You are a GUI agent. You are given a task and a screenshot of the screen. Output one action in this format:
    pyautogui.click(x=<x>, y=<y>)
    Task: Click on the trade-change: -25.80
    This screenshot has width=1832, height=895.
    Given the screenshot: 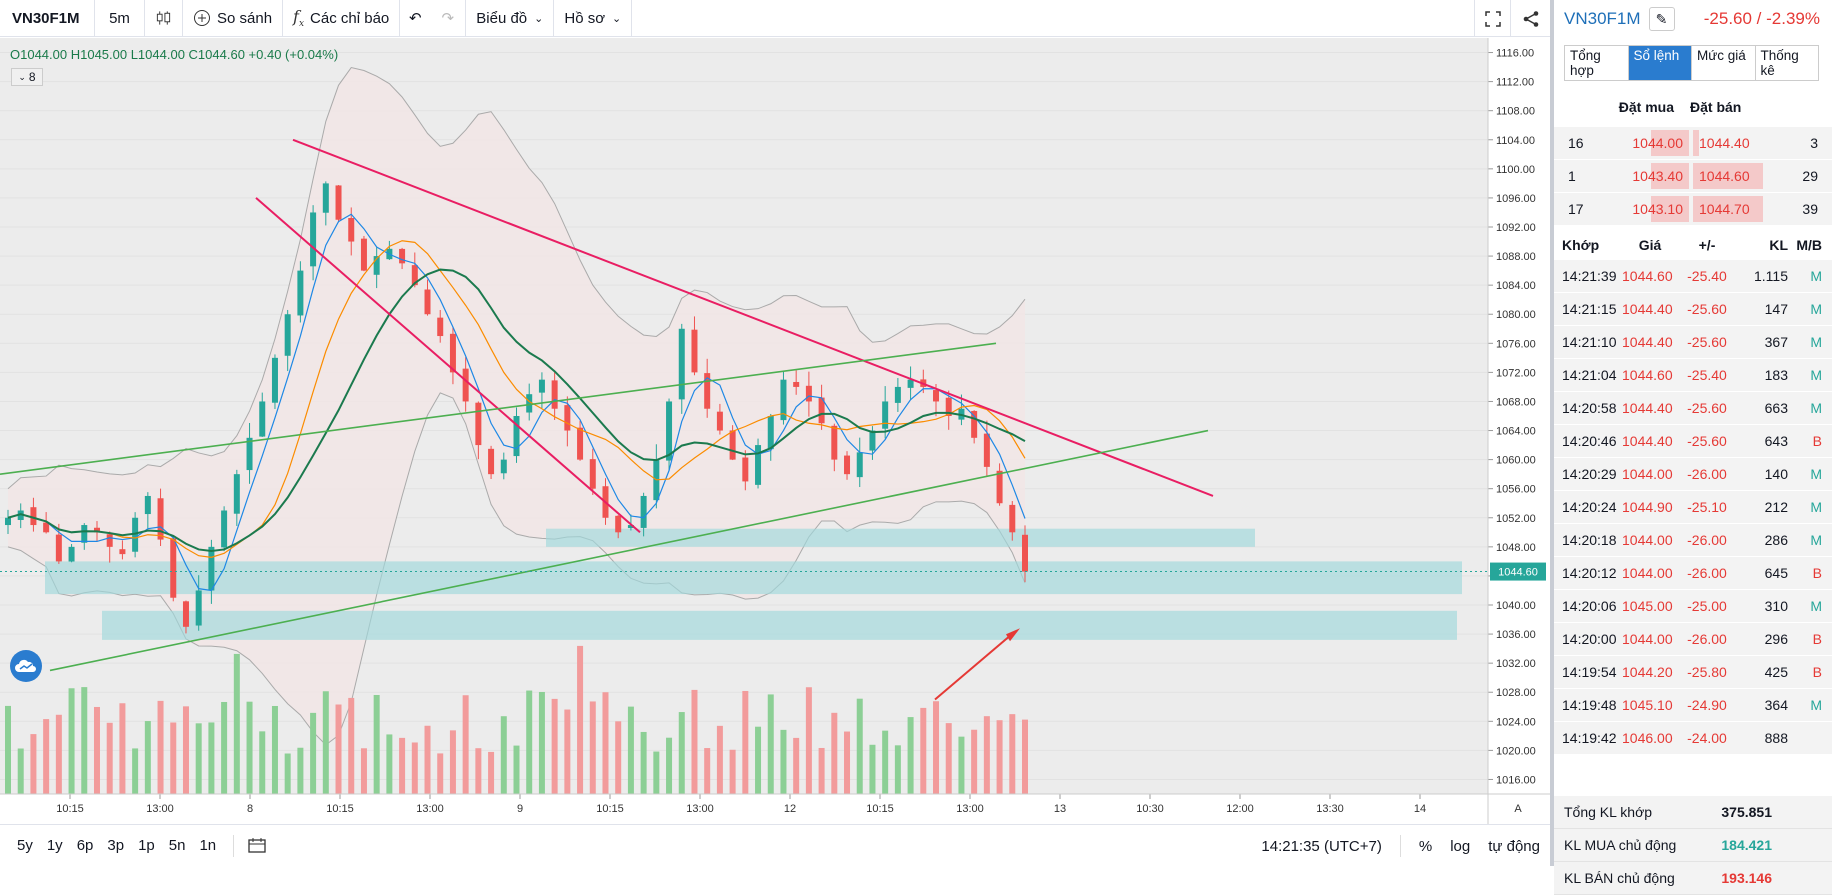 What is the action you would take?
    pyautogui.click(x=1707, y=672)
    